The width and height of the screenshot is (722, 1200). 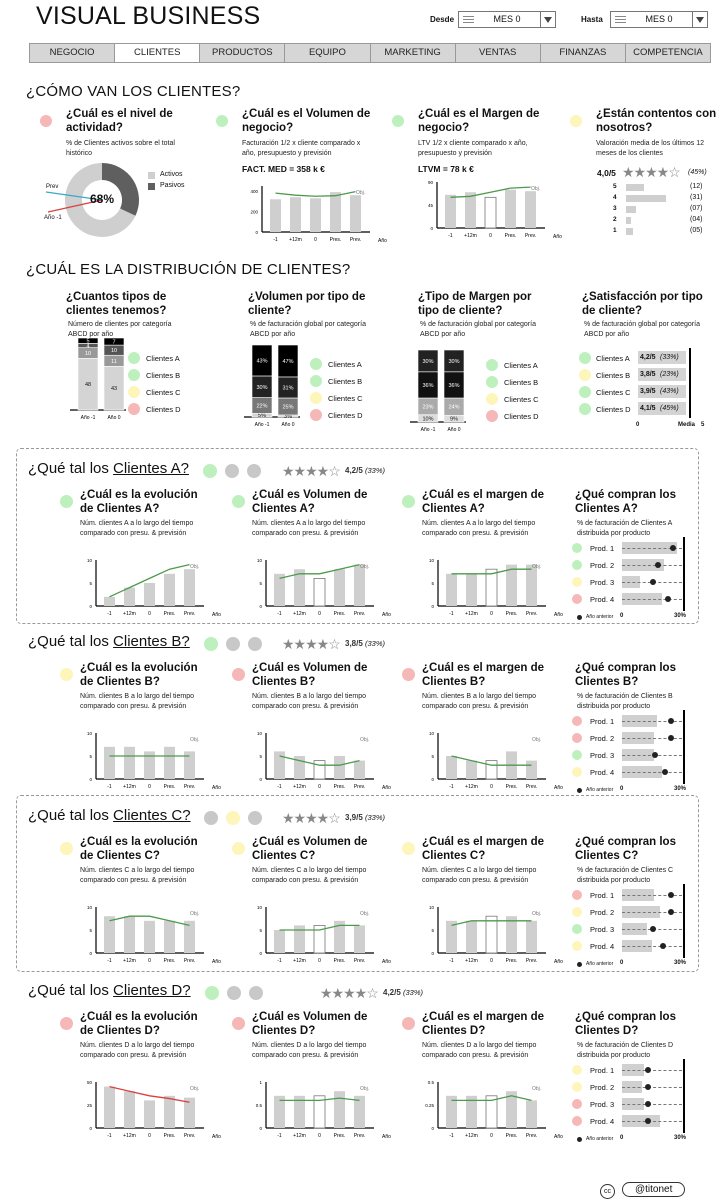 What do you see at coordinates (323, 1110) in the screenshot?
I see `volume-chart: 0 0.5 1 -1 +12m 0 Pres. Prev. Año Obj.` at bounding box center [323, 1110].